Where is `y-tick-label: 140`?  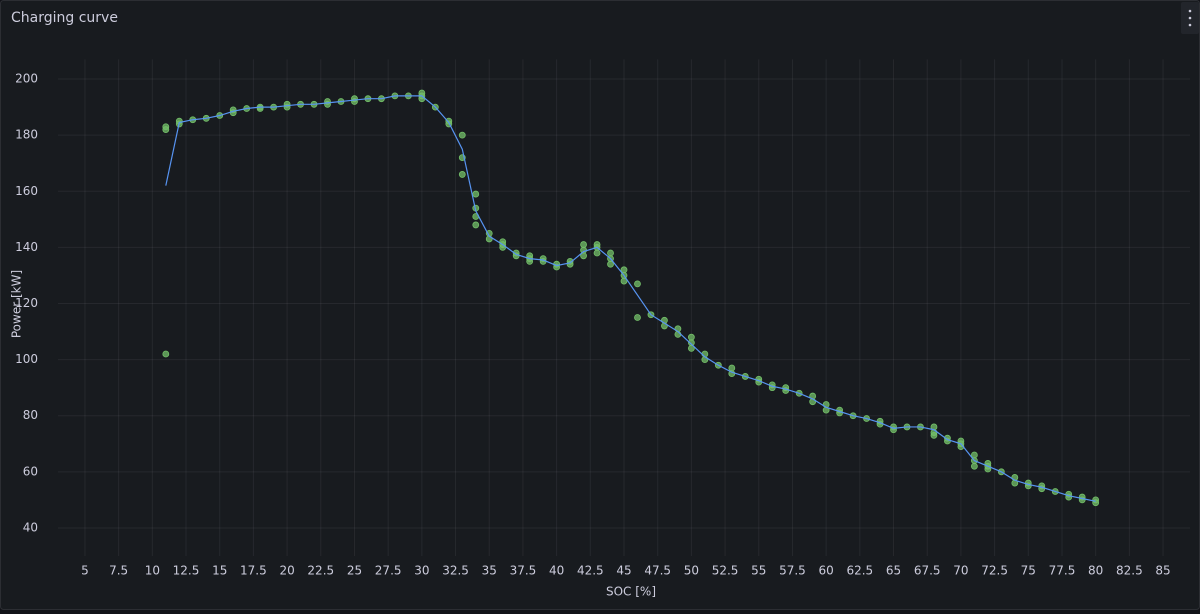 y-tick-label: 140 is located at coordinates (26, 247).